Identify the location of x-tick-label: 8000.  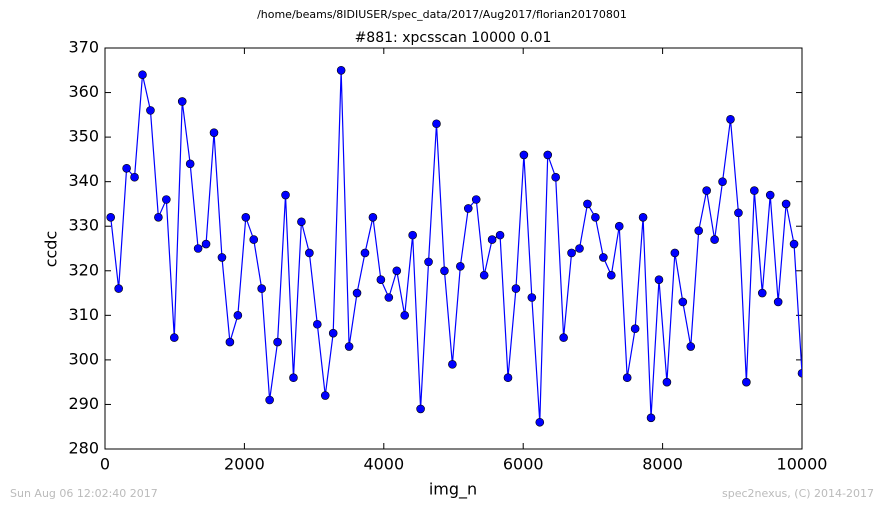
(662, 464).